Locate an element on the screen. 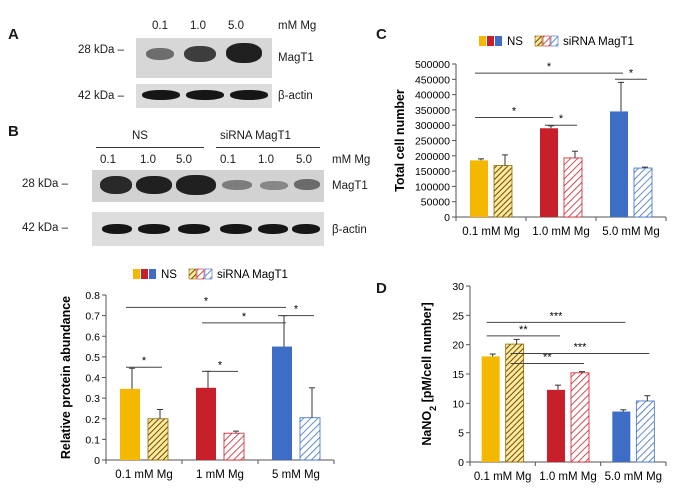 The width and height of the screenshot is (700, 504). protein-label: β-actin is located at coordinates (349, 230).